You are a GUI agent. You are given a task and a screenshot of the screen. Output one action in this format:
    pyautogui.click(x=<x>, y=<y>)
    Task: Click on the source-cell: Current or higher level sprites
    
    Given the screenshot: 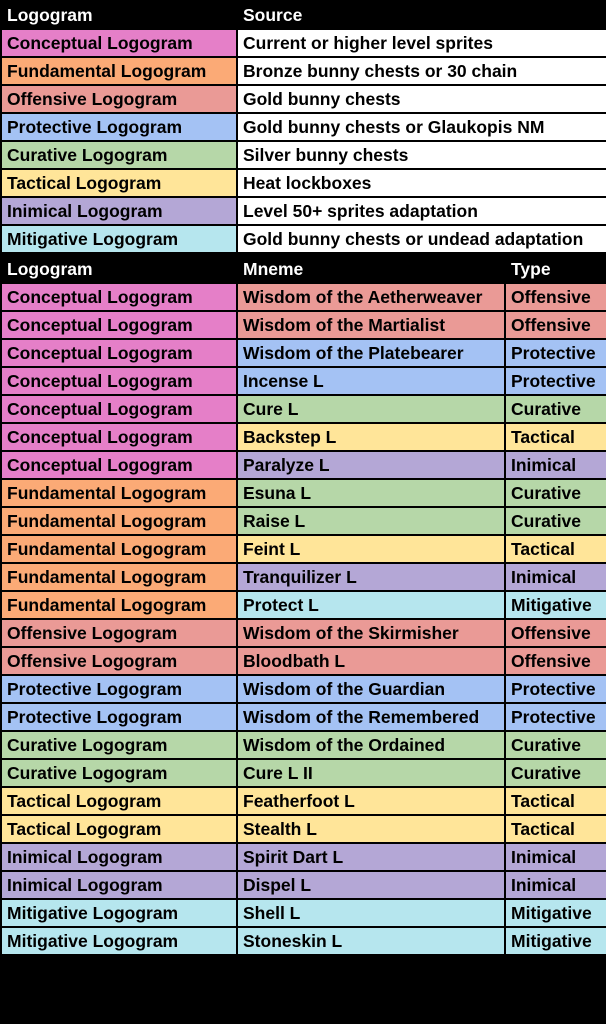 What is the action you would take?
    pyautogui.click(x=421, y=43)
    